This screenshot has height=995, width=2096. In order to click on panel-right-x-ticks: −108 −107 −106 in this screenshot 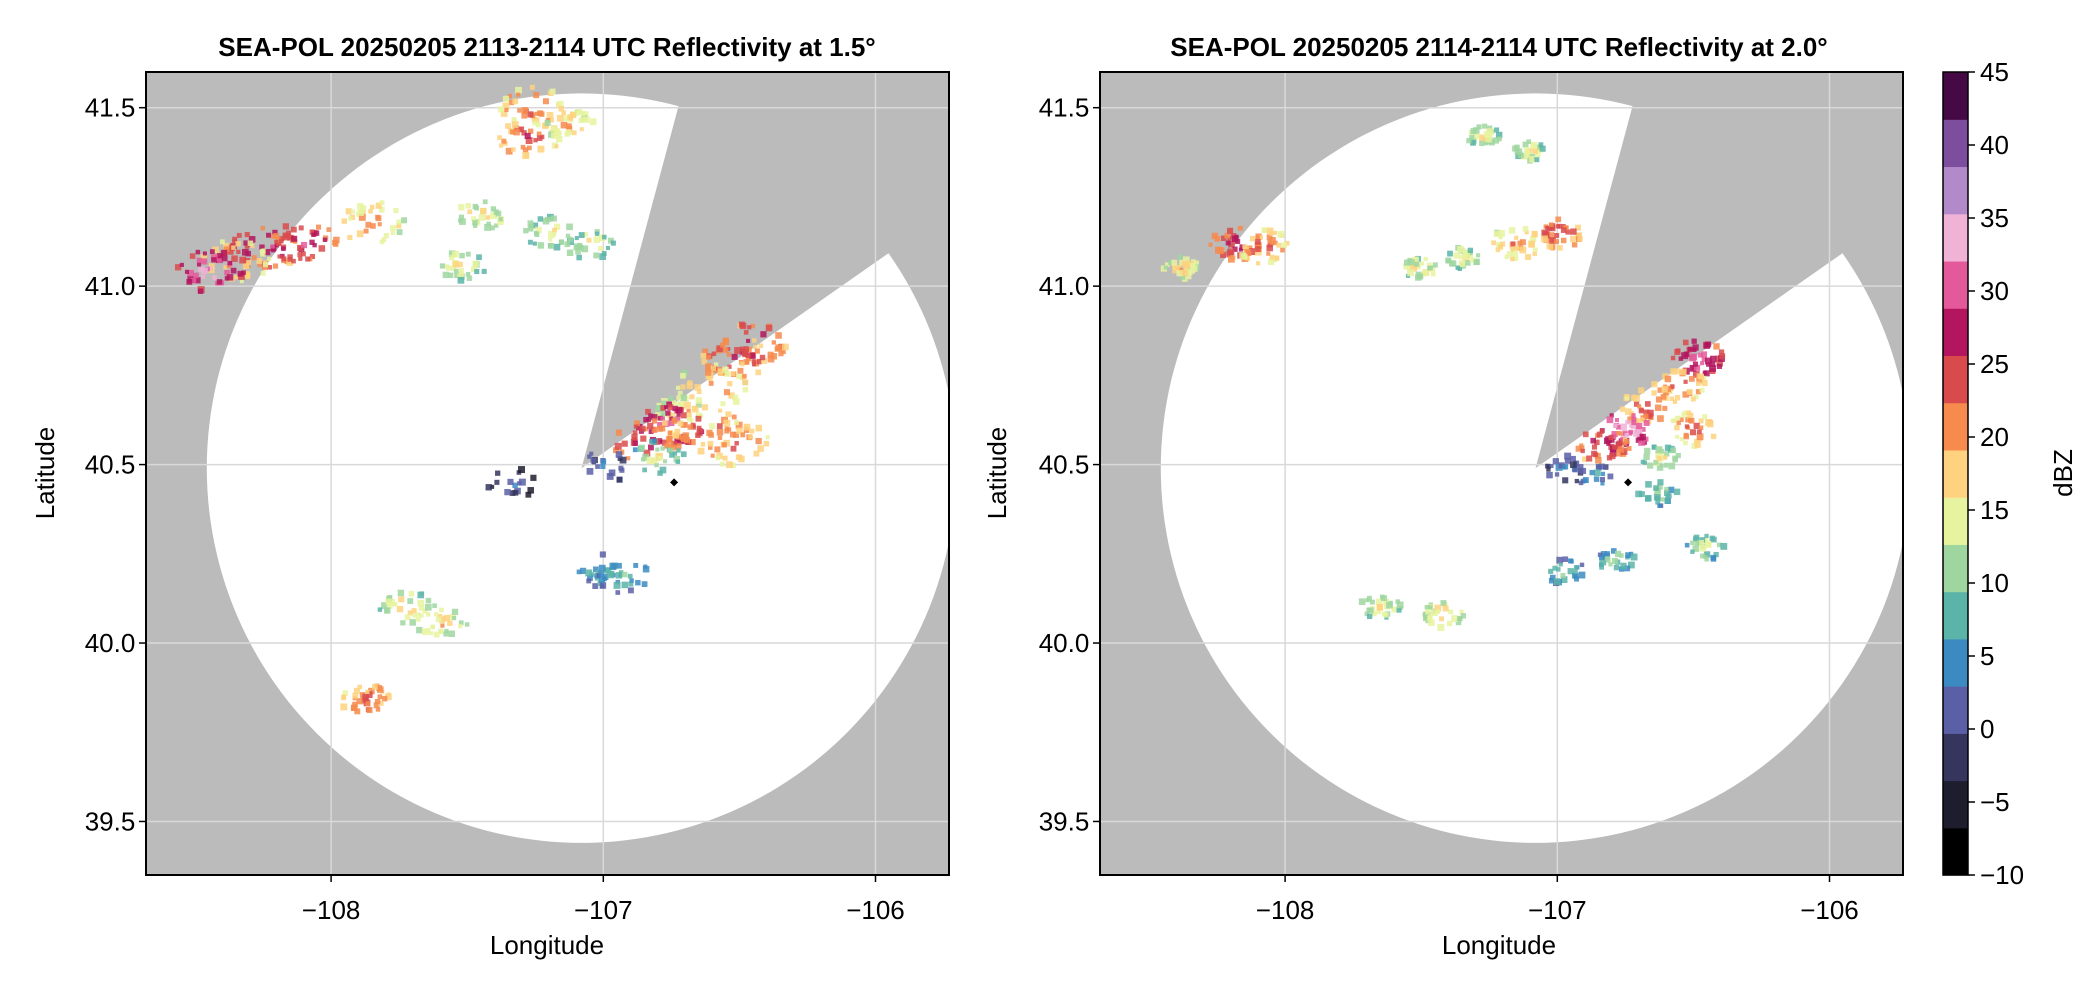, I will do `click(1557, 900)`.